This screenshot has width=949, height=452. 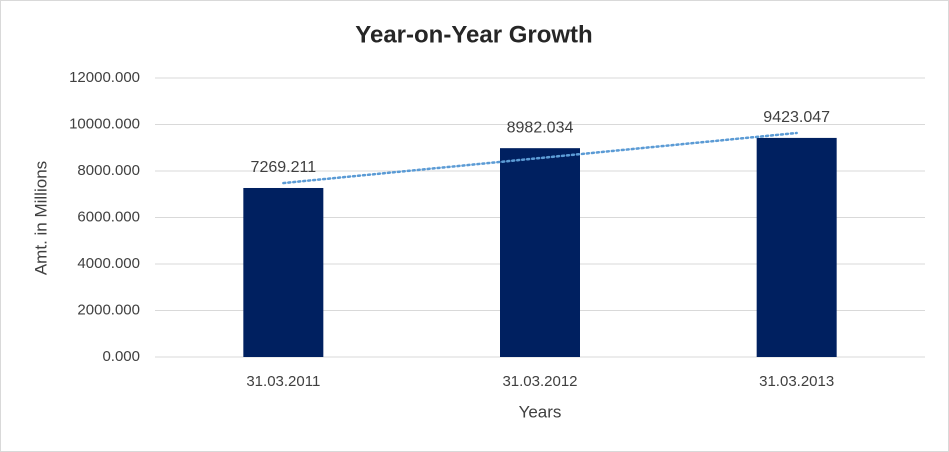 What do you see at coordinates (540, 127) in the screenshot?
I see `data-label: 8982.034` at bounding box center [540, 127].